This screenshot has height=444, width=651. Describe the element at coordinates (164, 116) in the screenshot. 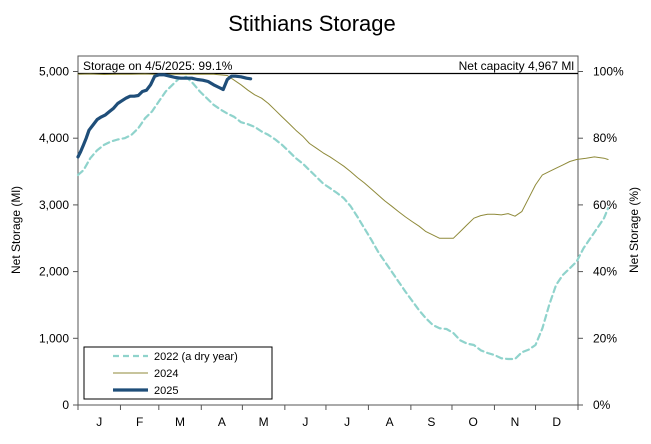

I see `series-line-2025` at that location.